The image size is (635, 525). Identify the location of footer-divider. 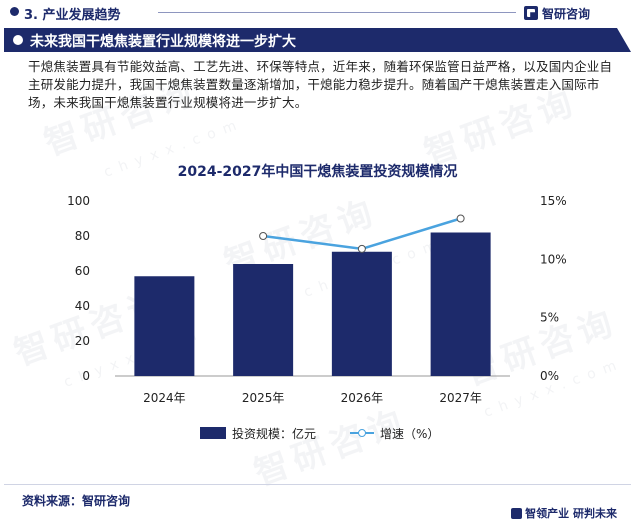
(317, 484).